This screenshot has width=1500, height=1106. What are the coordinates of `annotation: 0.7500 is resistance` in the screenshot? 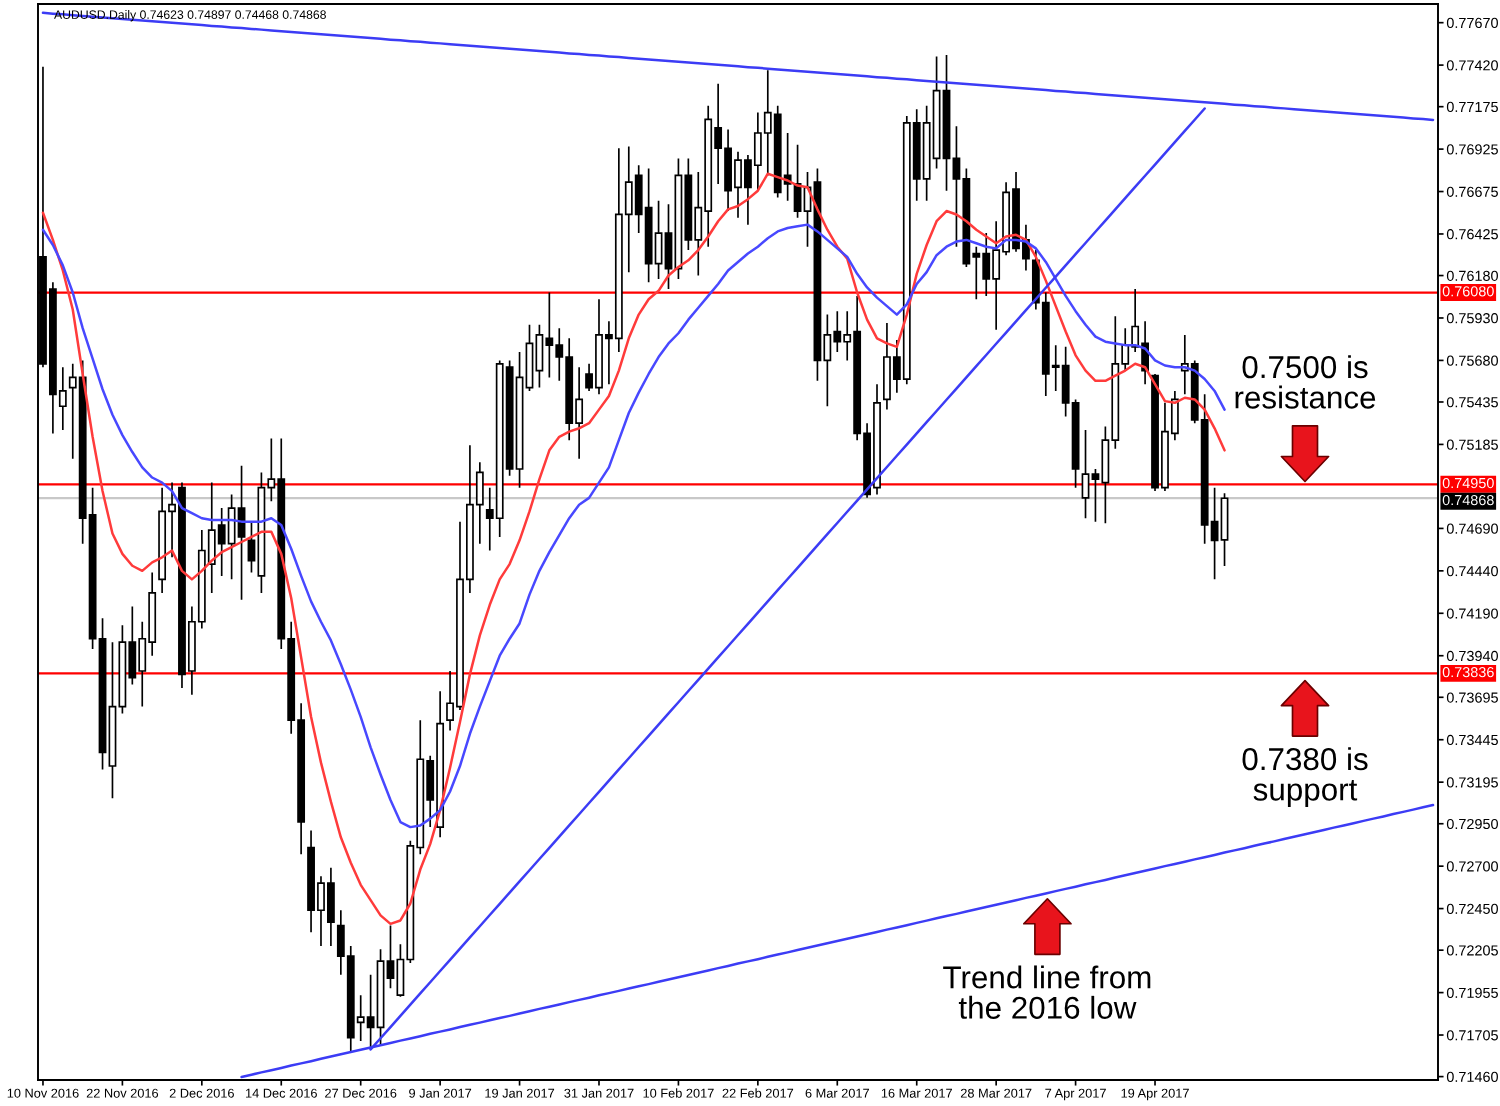 It's located at (1305, 382).